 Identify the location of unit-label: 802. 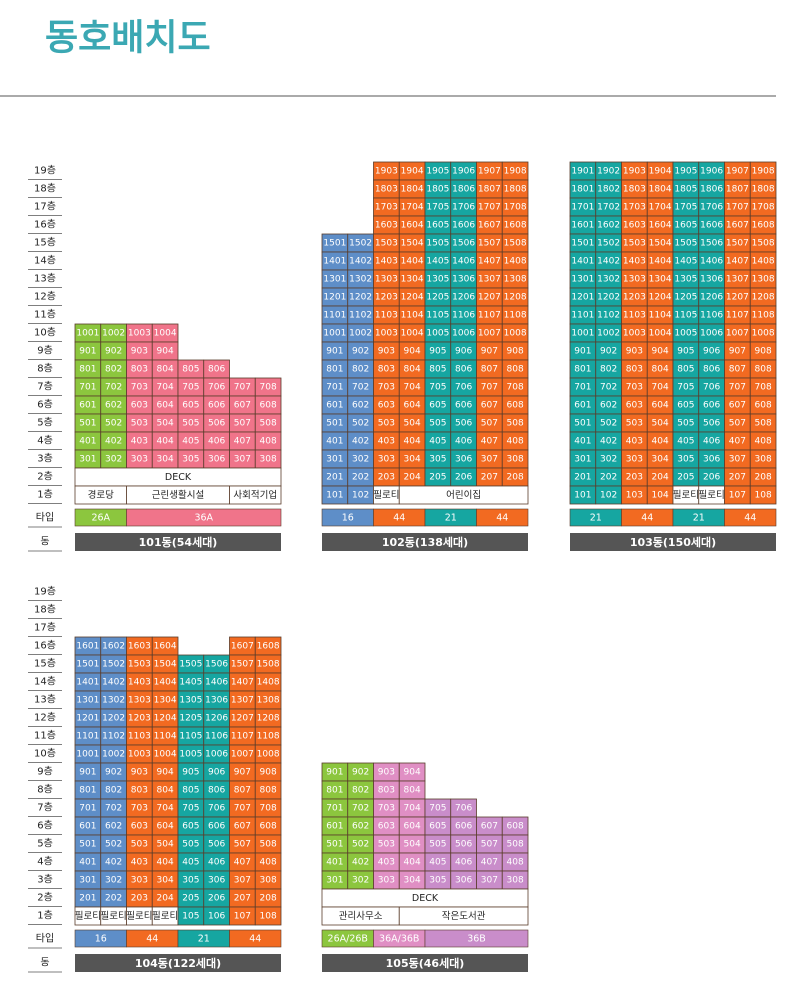
(360, 370).